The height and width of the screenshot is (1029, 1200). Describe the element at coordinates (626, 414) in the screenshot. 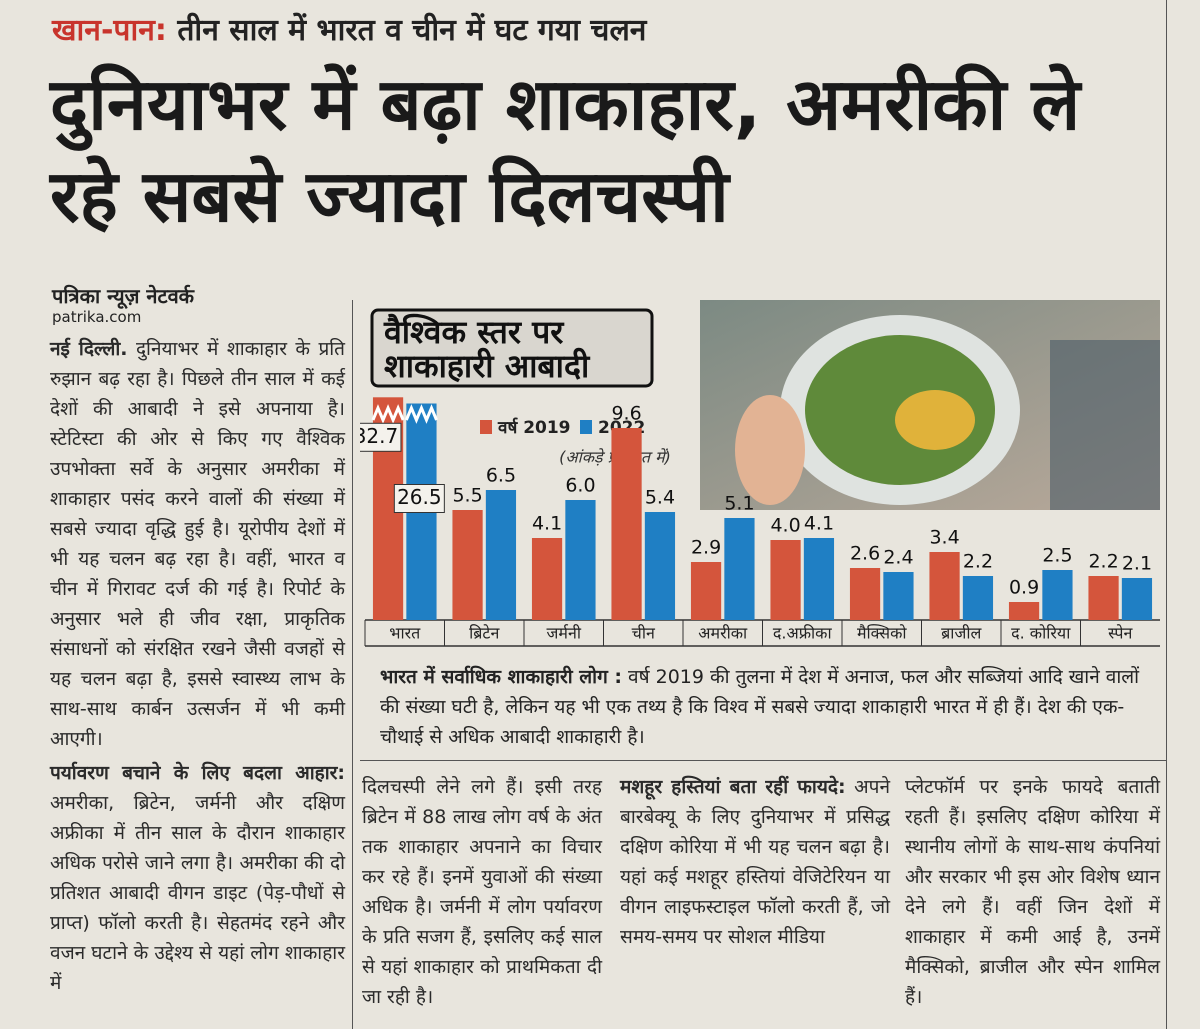

I see `value-label: 9.6` at that location.